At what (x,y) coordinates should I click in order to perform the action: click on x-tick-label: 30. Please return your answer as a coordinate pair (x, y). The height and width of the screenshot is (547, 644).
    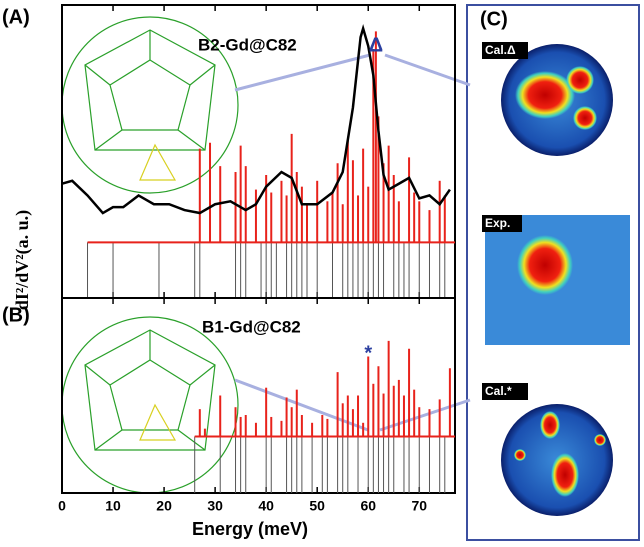
    Looking at the image, I should click on (215, 506).